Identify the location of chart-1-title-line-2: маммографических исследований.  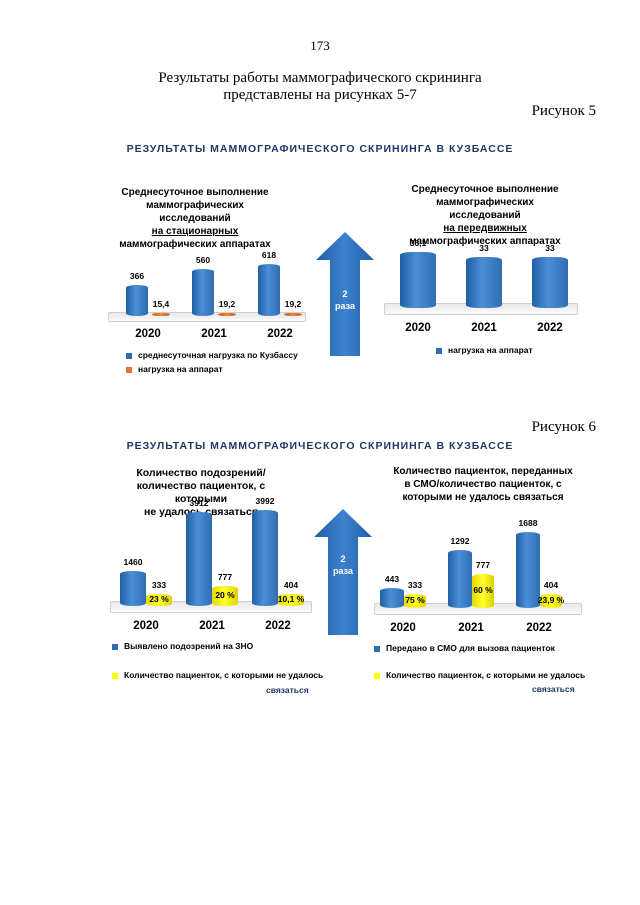
(195, 212).